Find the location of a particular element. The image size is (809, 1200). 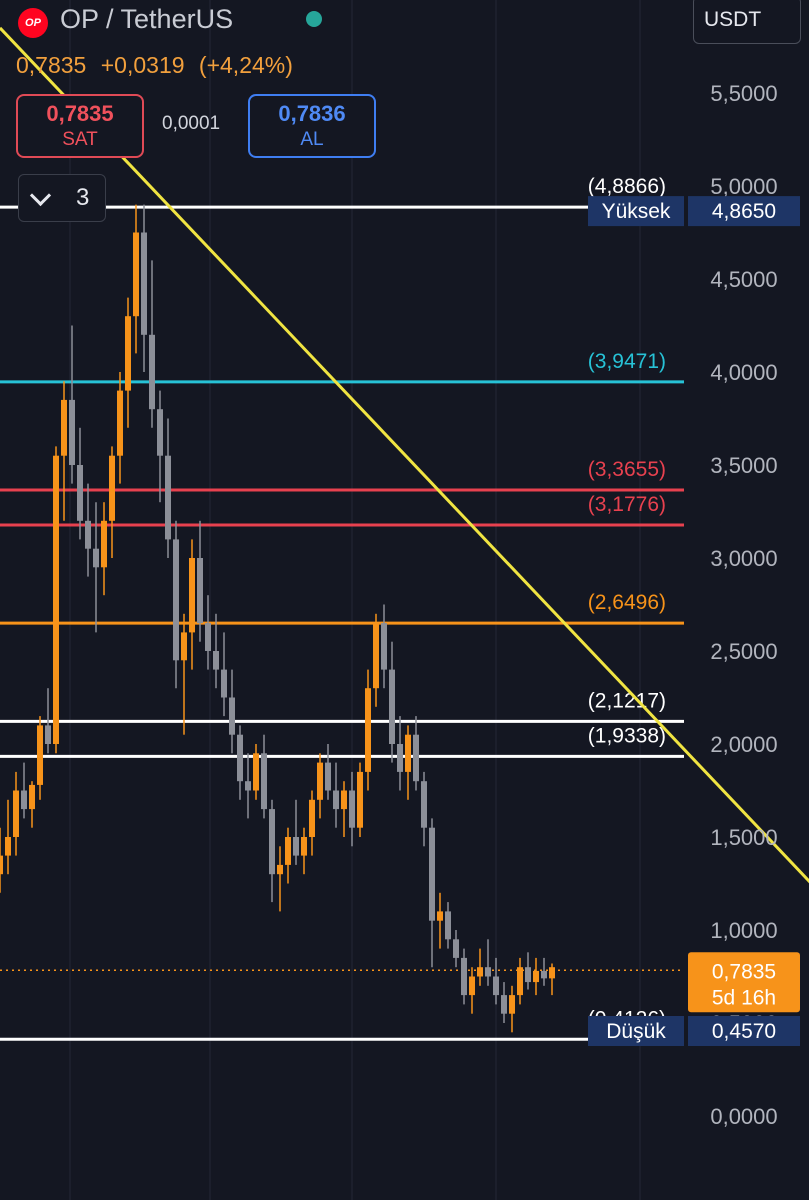

y-tick-label: 5,0000 is located at coordinates (743, 186).